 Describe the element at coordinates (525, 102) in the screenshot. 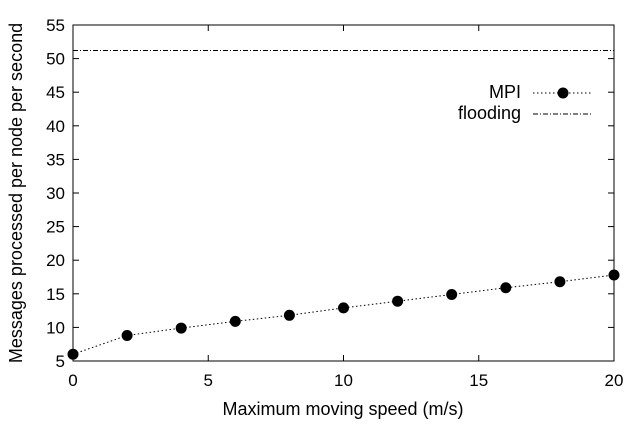

I see `legend: MPI flooding` at that location.